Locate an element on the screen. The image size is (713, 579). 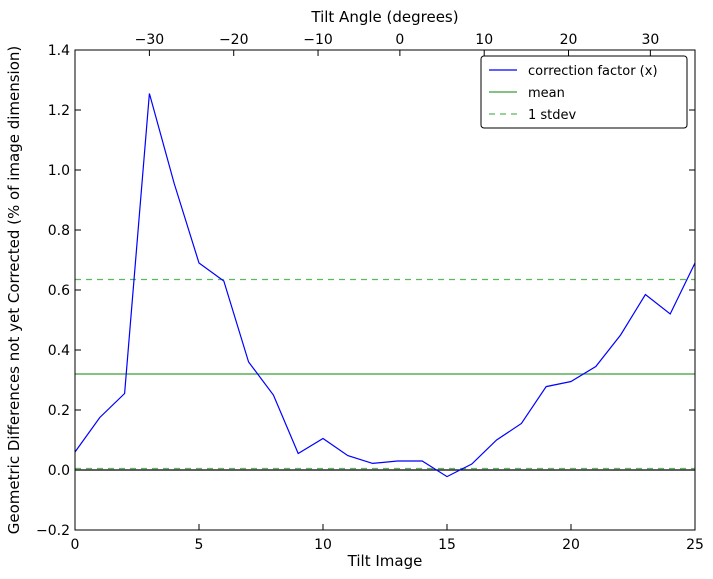
x-tick-label: 20 is located at coordinates (571, 545).